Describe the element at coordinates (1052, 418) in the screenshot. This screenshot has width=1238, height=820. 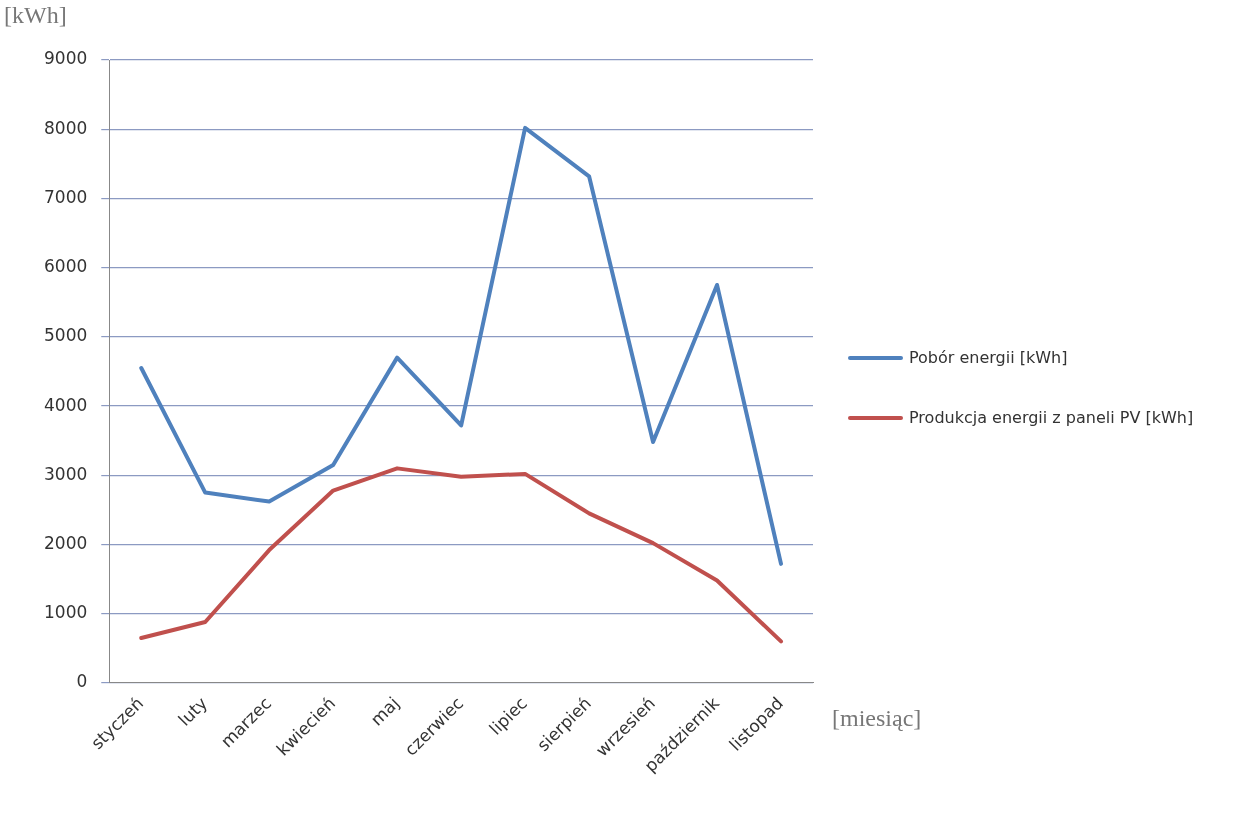
I see `legend-label: Produkcja energii z paneli PV [kWh]` at that location.